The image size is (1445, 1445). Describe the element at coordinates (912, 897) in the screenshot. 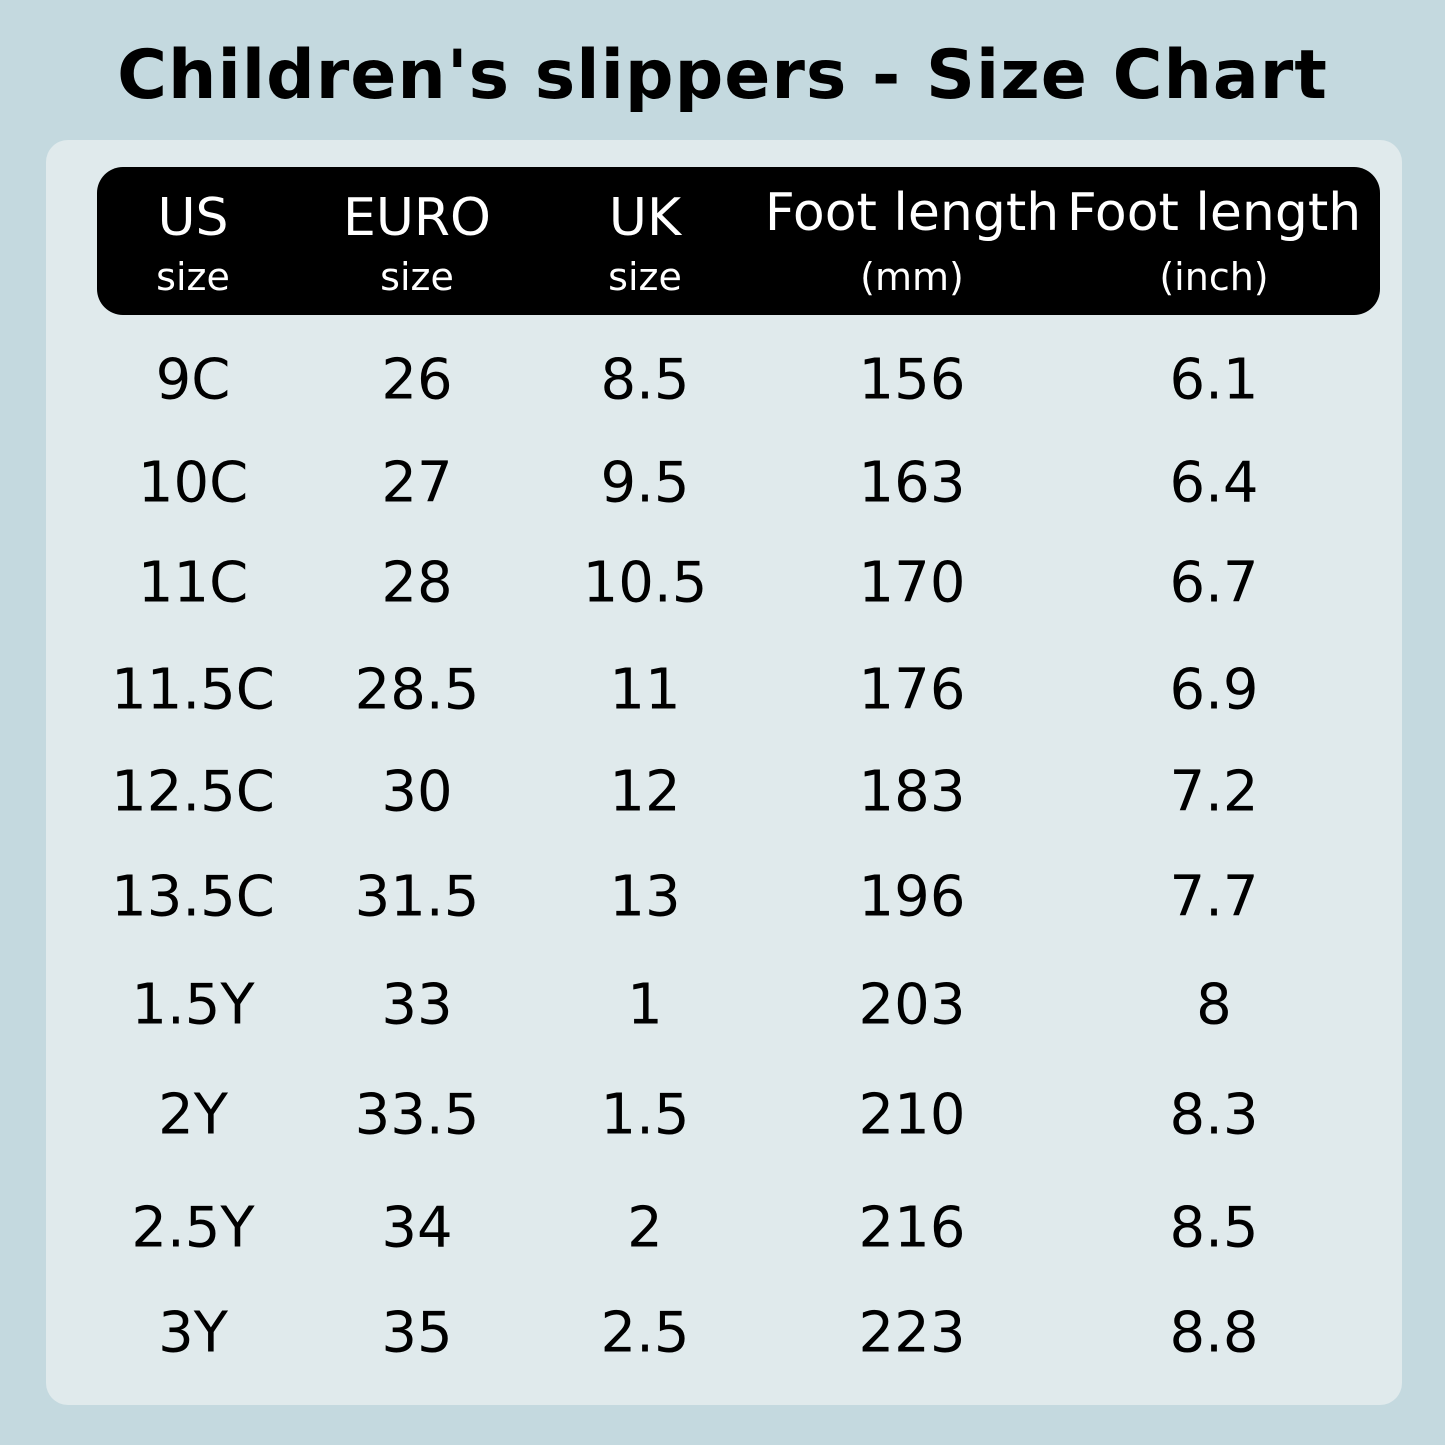

I see `cell-value: 196` at that location.